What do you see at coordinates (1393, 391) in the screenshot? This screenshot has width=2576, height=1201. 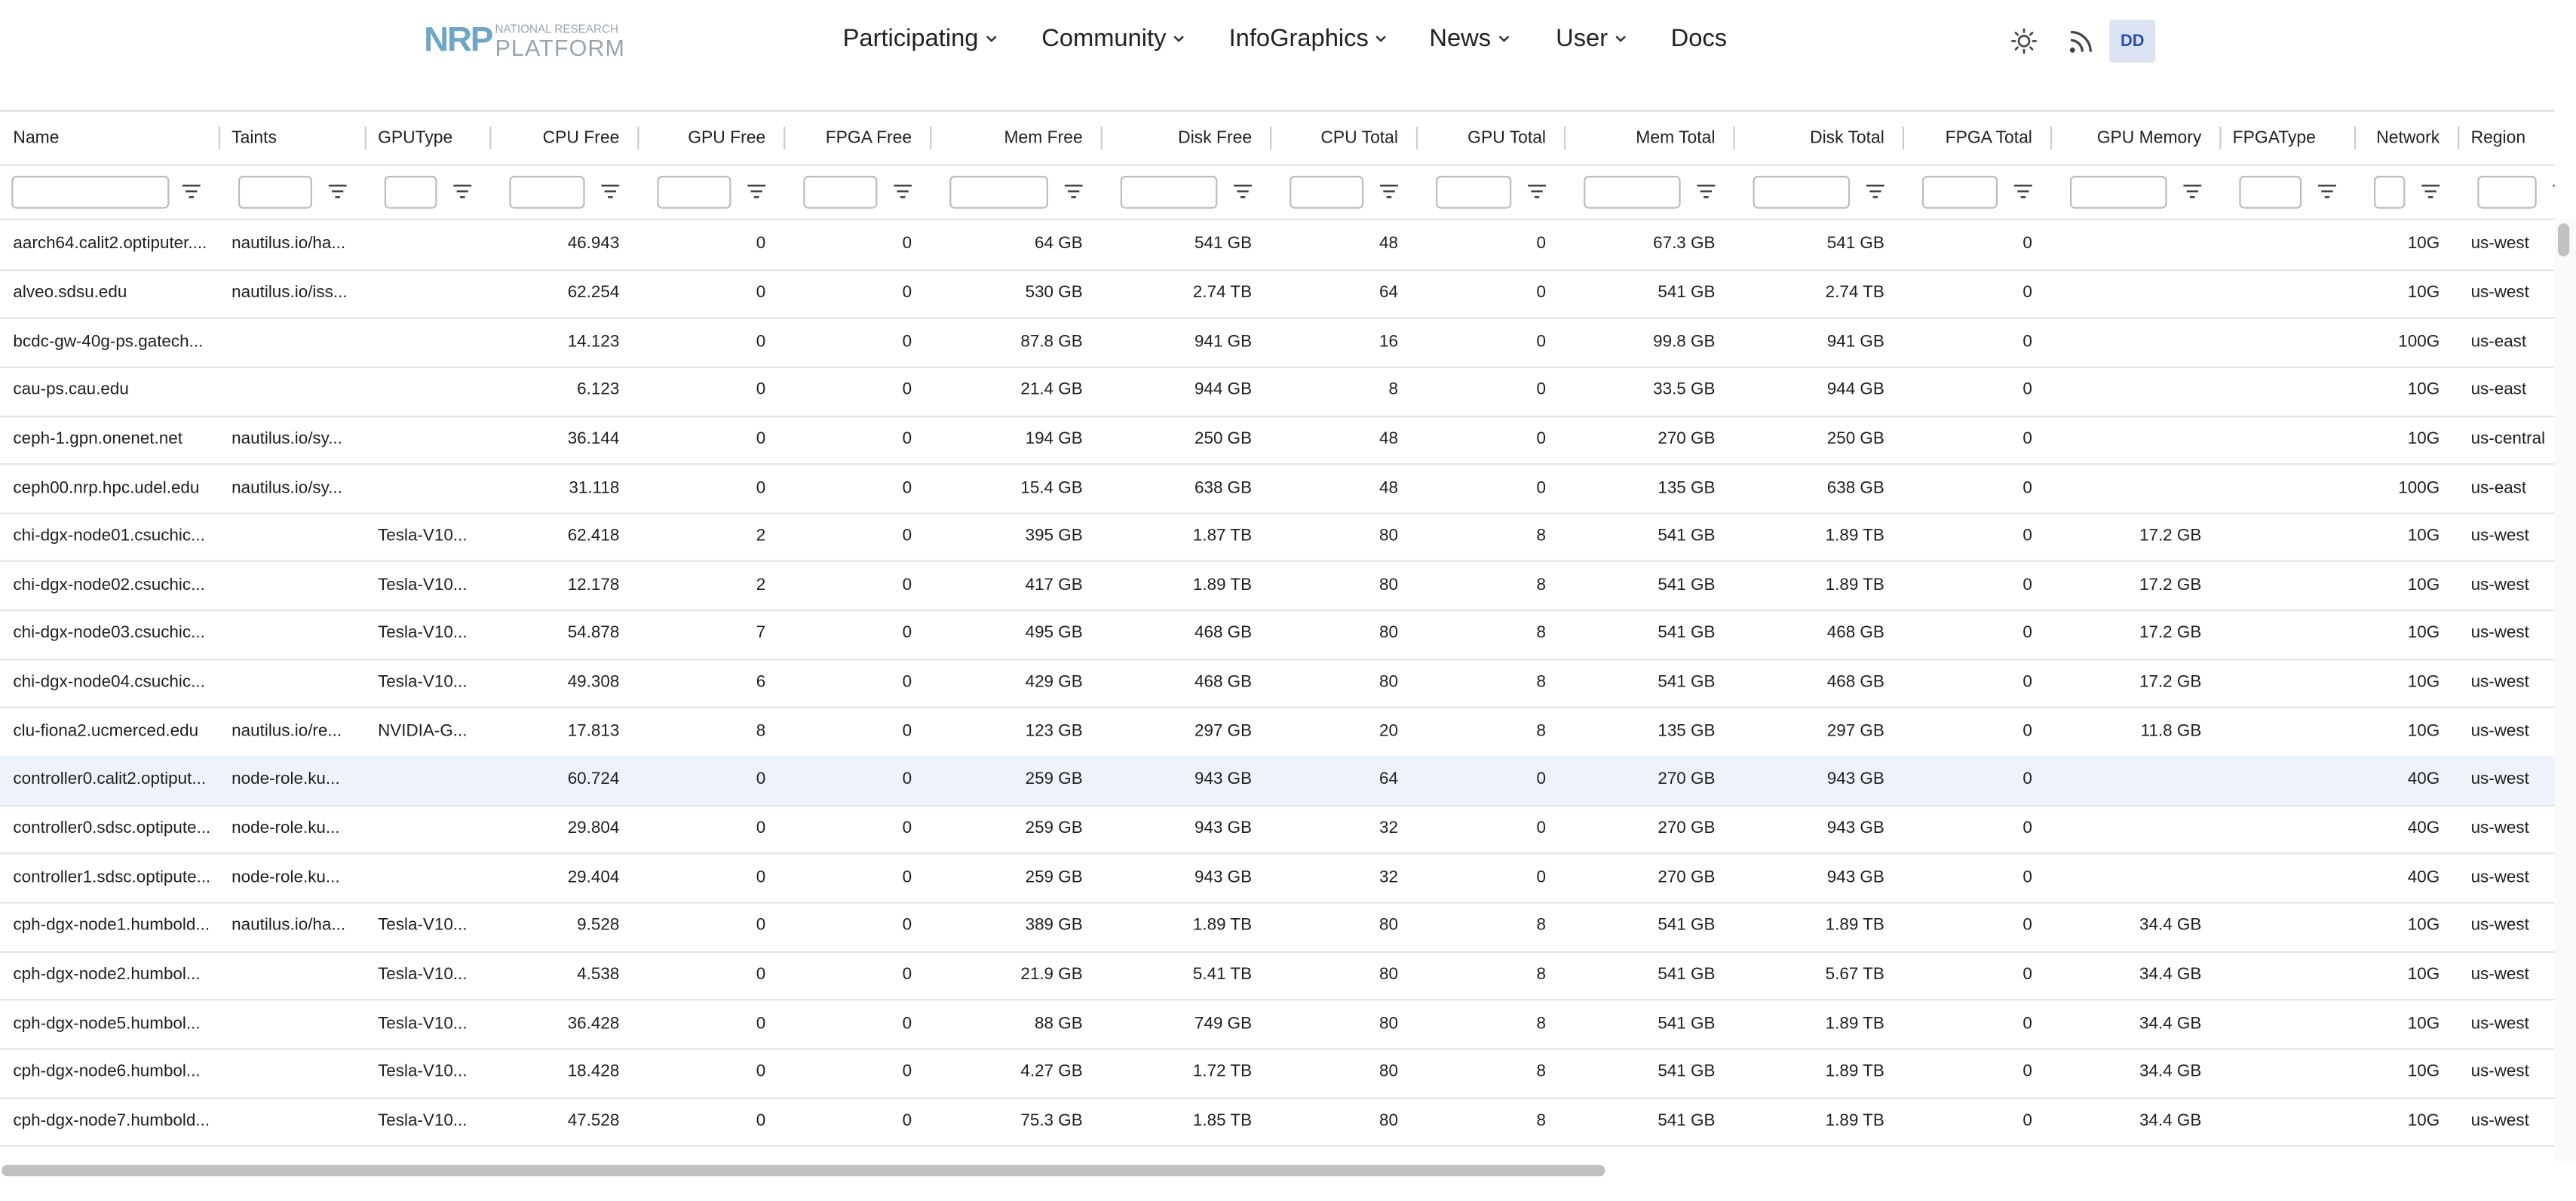 I see `table-cell: 8` at bounding box center [1393, 391].